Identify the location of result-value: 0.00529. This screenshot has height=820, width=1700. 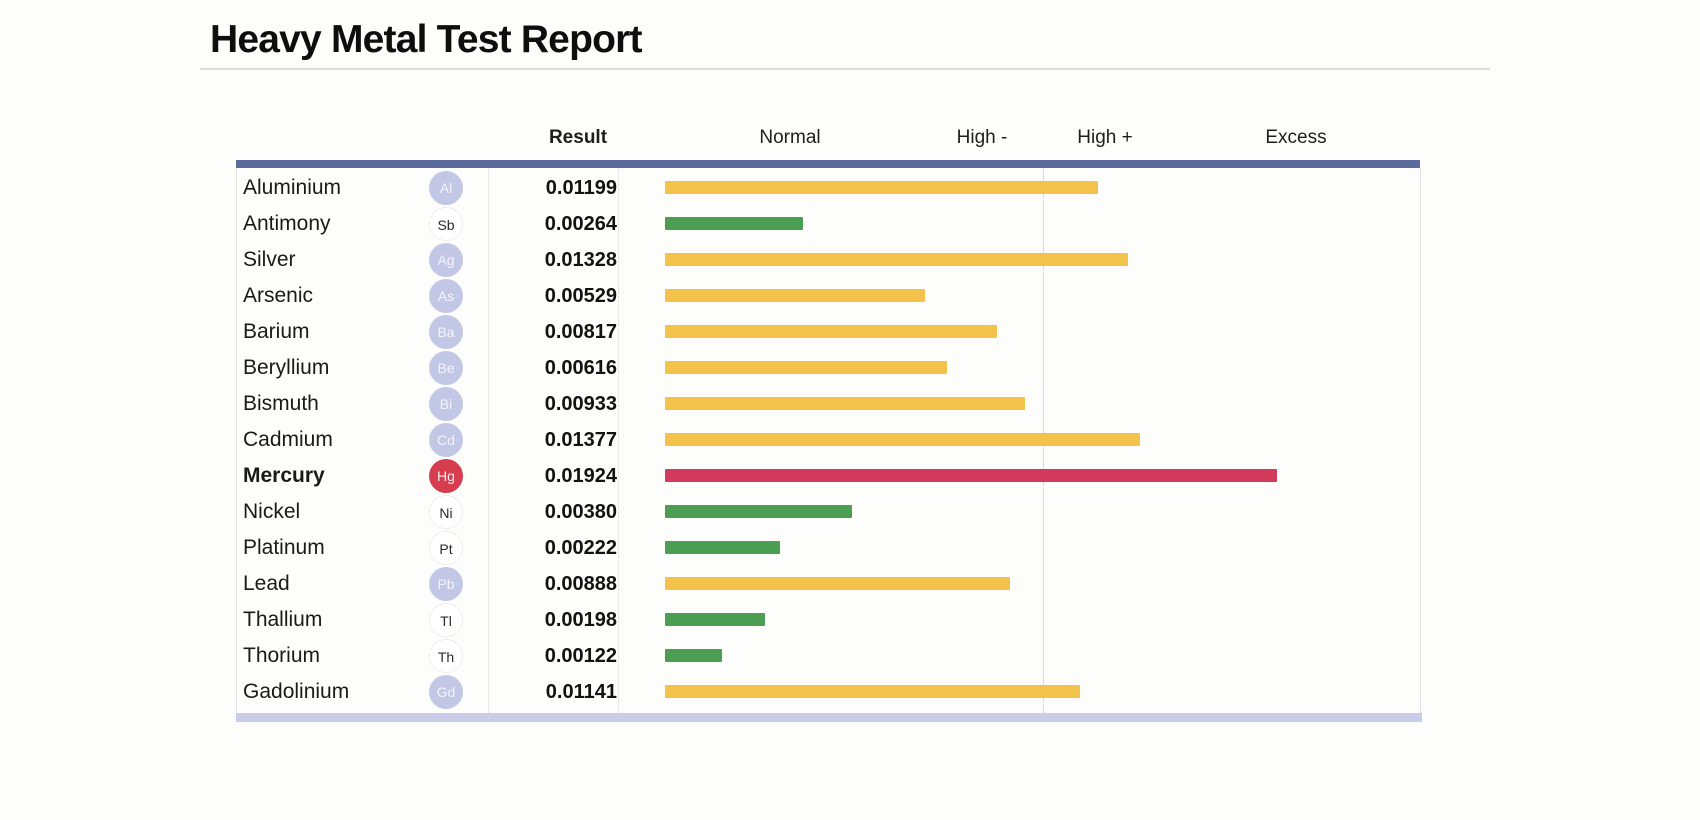
(580, 296).